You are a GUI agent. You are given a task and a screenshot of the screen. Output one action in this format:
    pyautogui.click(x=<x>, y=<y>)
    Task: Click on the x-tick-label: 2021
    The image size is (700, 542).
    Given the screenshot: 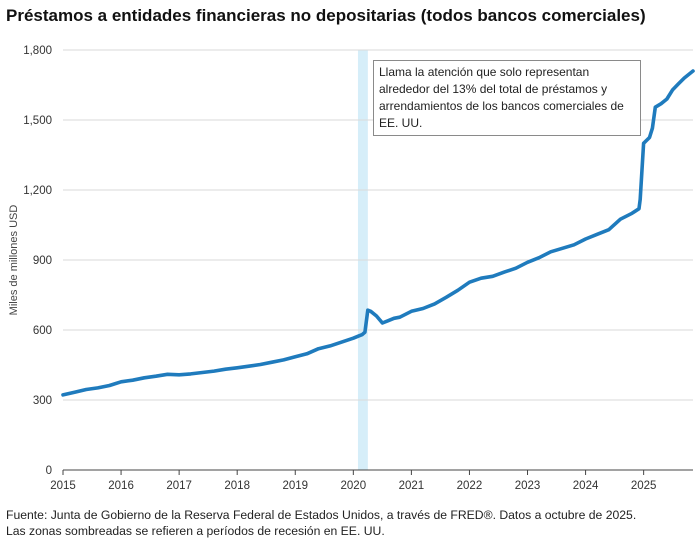 What is the action you would take?
    pyautogui.click(x=412, y=486)
    